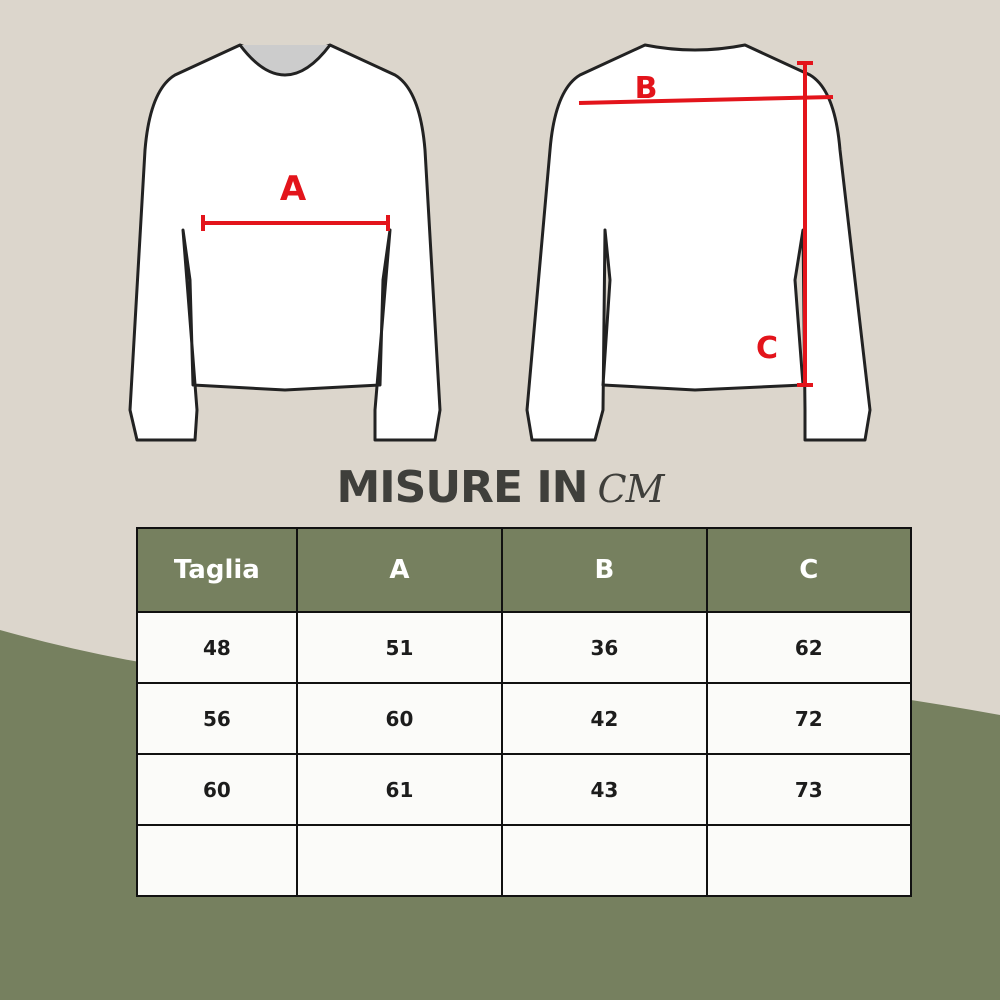  Describe the element at coordinates (809, 647) in the screenshot. I see `cell: 62` at that location.